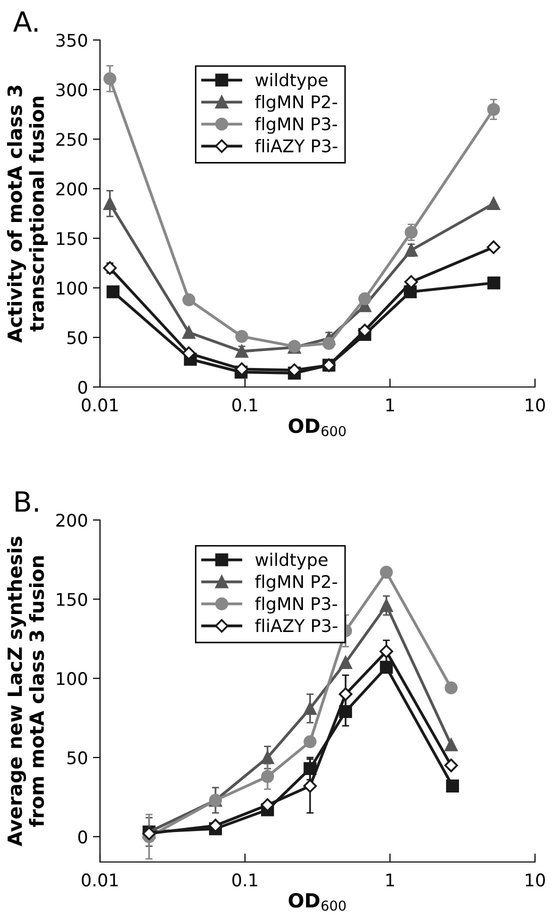 The height and width of the screenshot is (918, 556). I want to click on chart-title: B., so click(27, 501).